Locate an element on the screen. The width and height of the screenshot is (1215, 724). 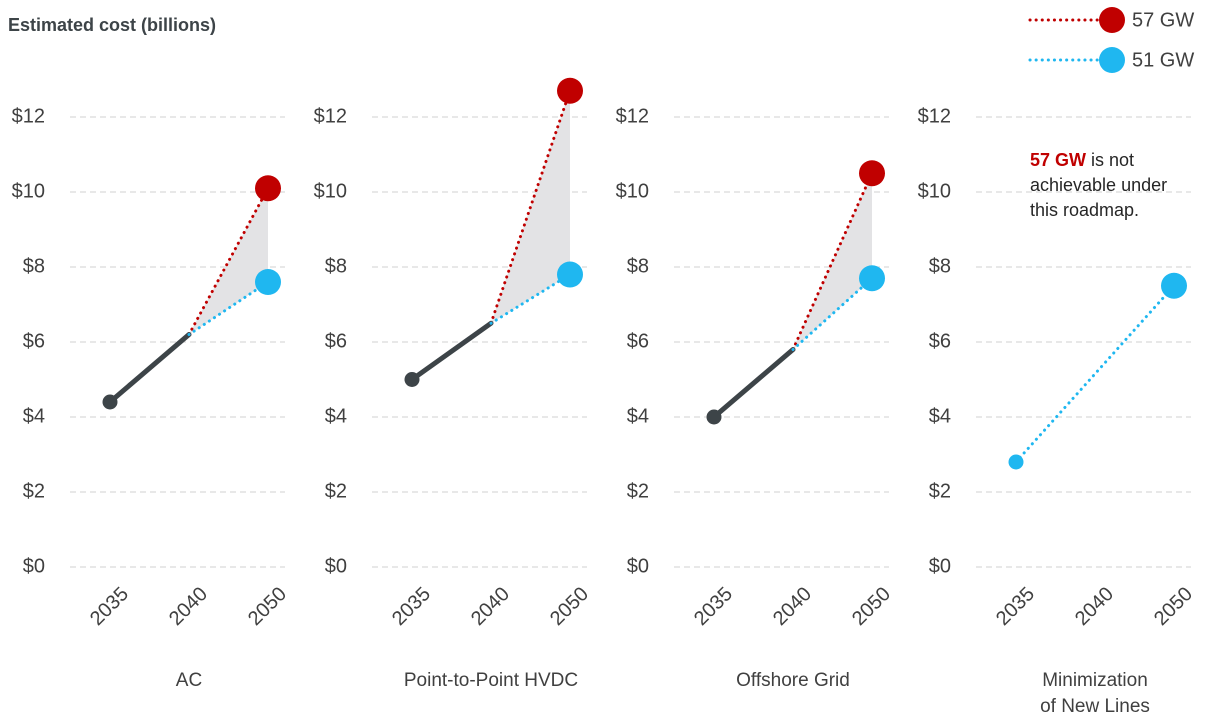
annotation-text: achievable under is located at coordinates (1099, 185).